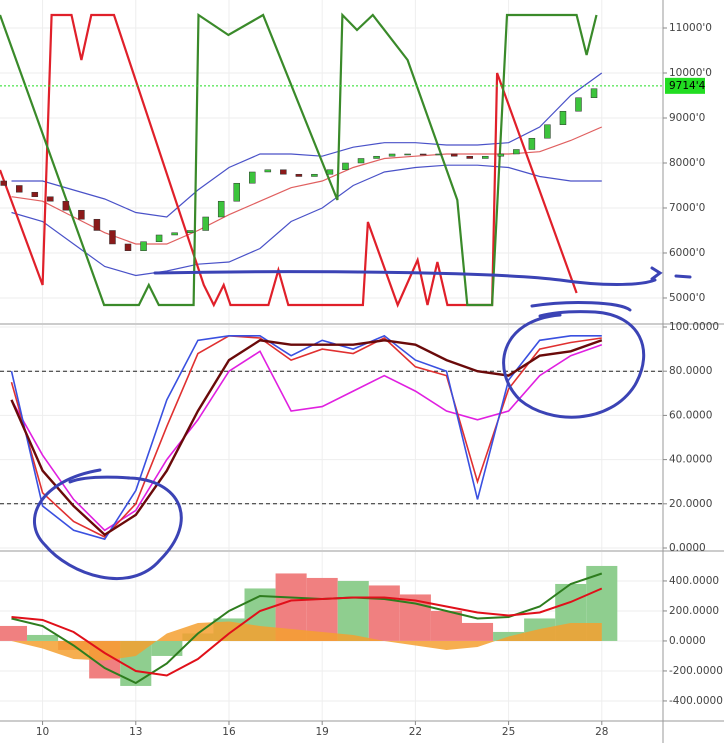 This screenshot has height=743, width=724. Describe the element at coordinates (694, 581) in the screenshot. I see `y-tick-label: 400.0000` at that location.